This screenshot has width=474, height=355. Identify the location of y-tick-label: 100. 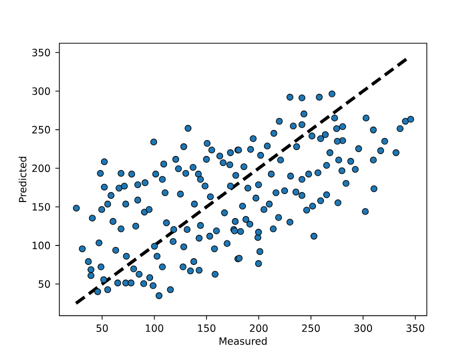
(41, 246).